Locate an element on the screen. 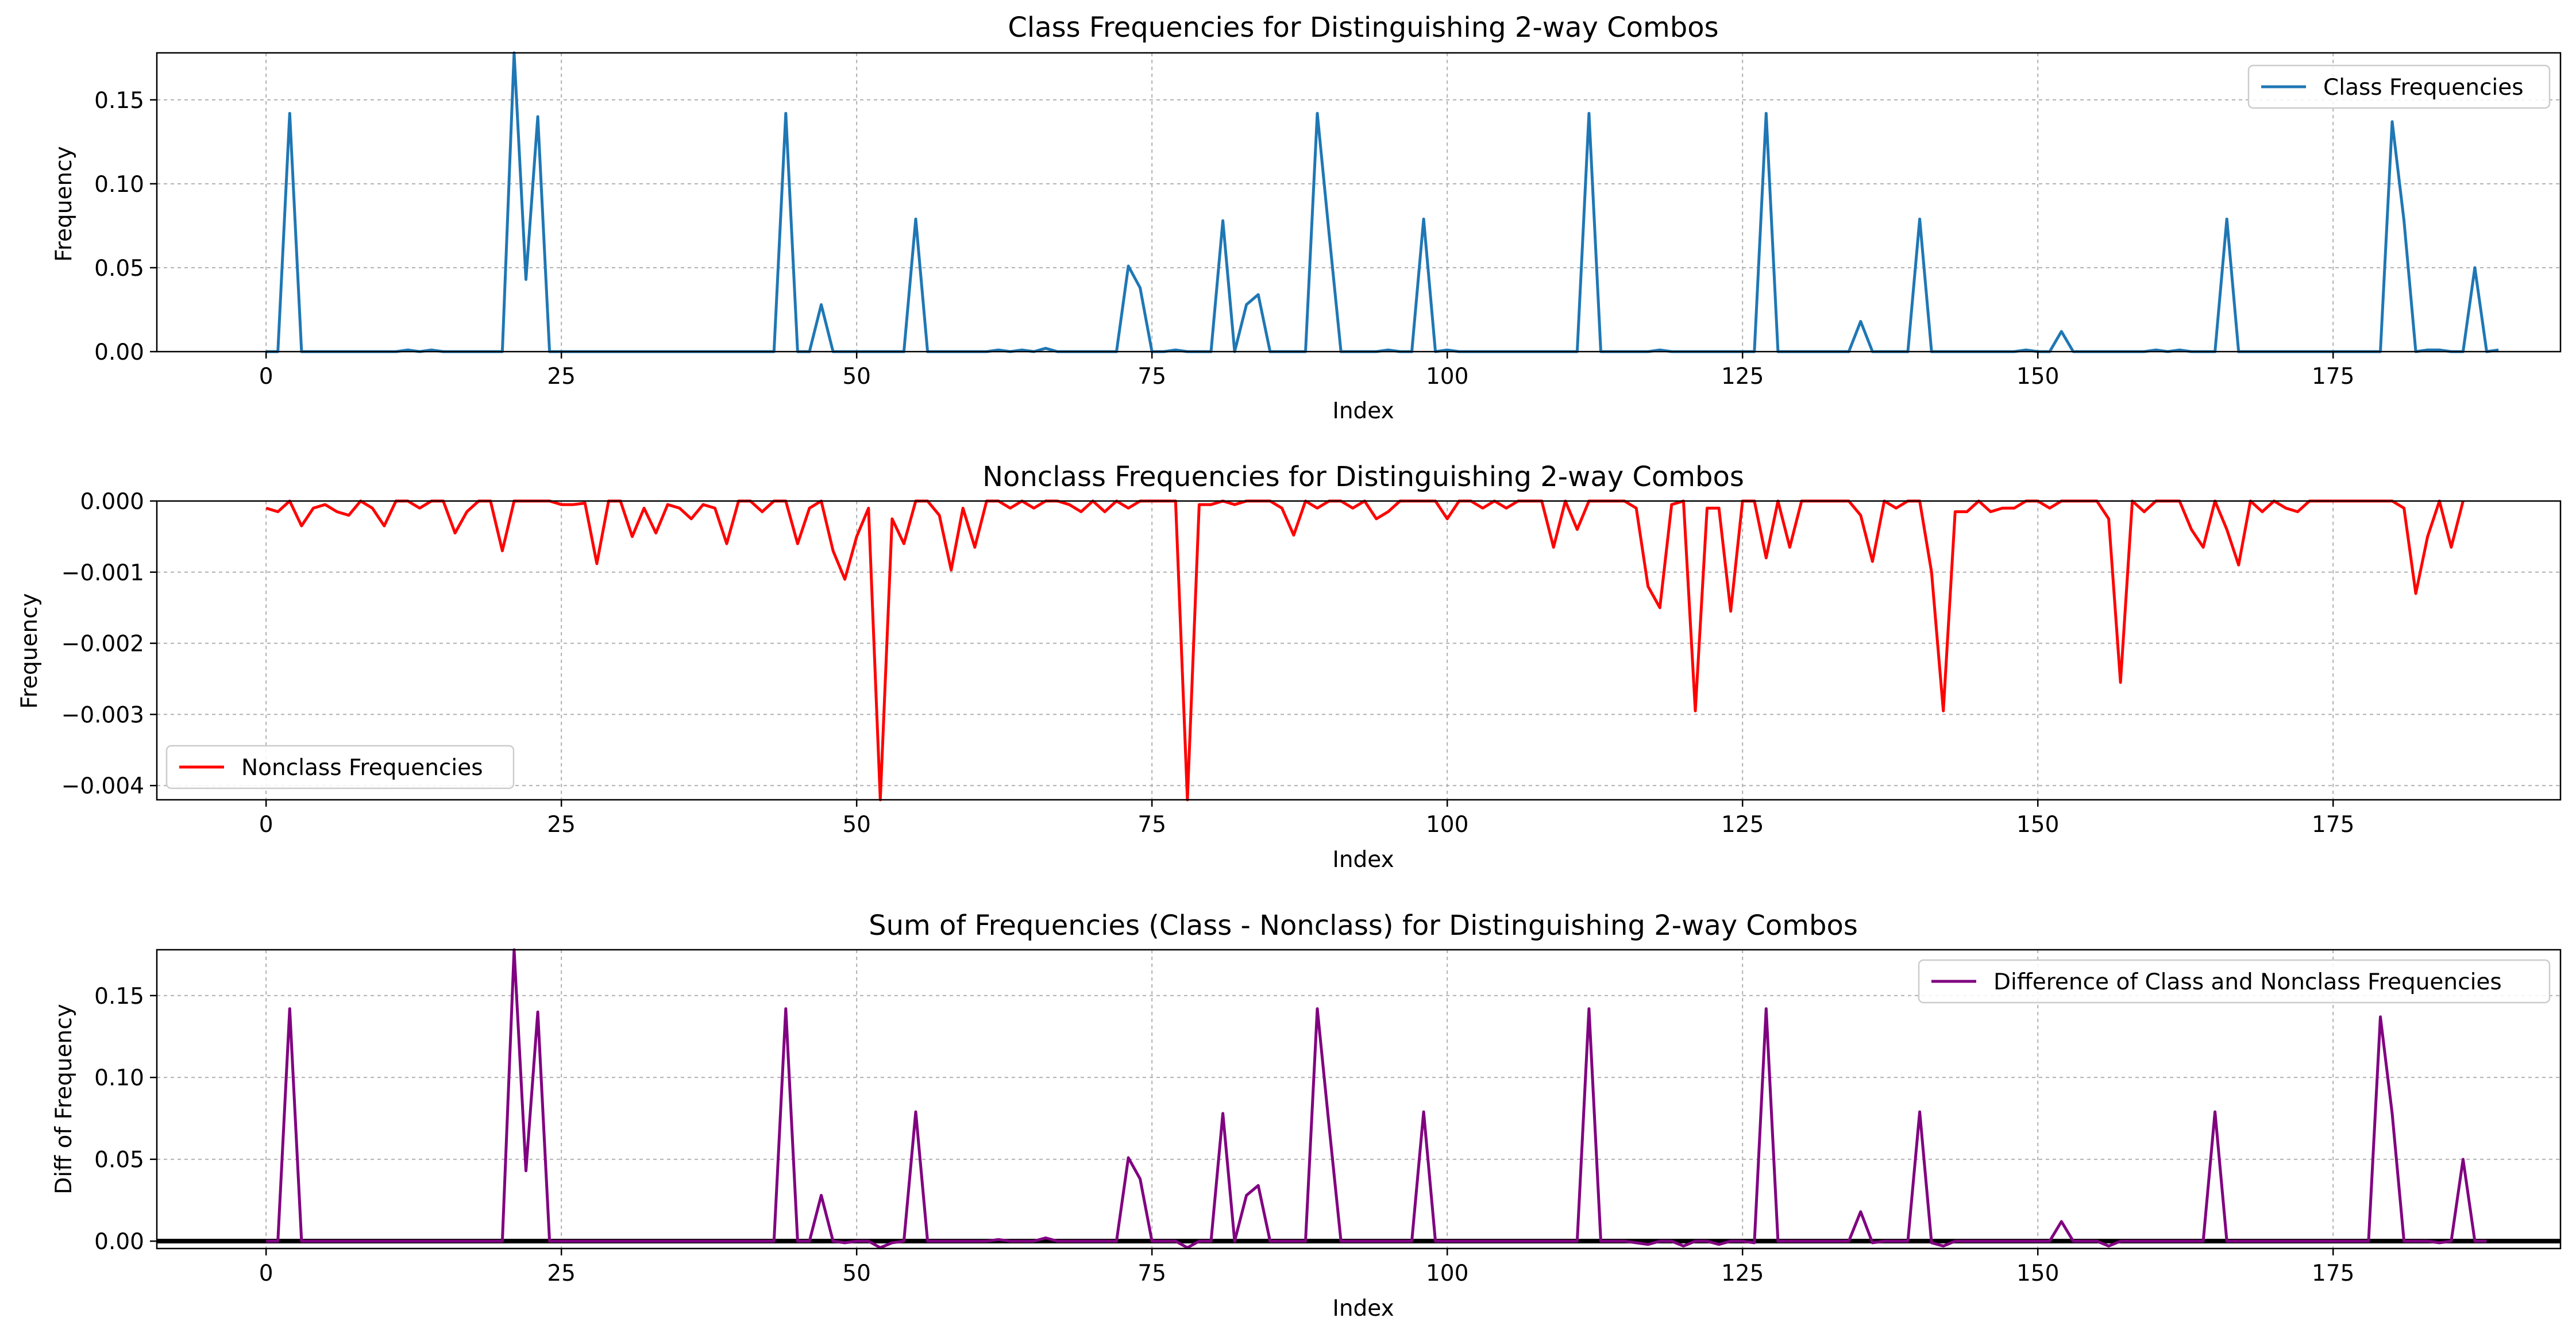 The height and width of the screenshot is (1337, 2576). class-frequencies-y-tick-label: 0.00 is located at coordinates (119, 352).